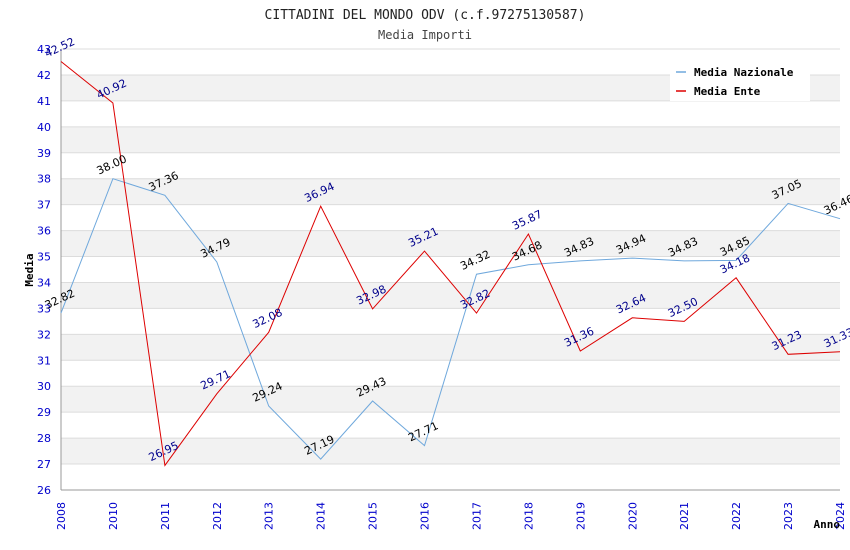 This screenshot has width=850, height=550. Describe the element at coordinates (44, 412) in the screenshot. I see `y-tick-label: 29` at that location.